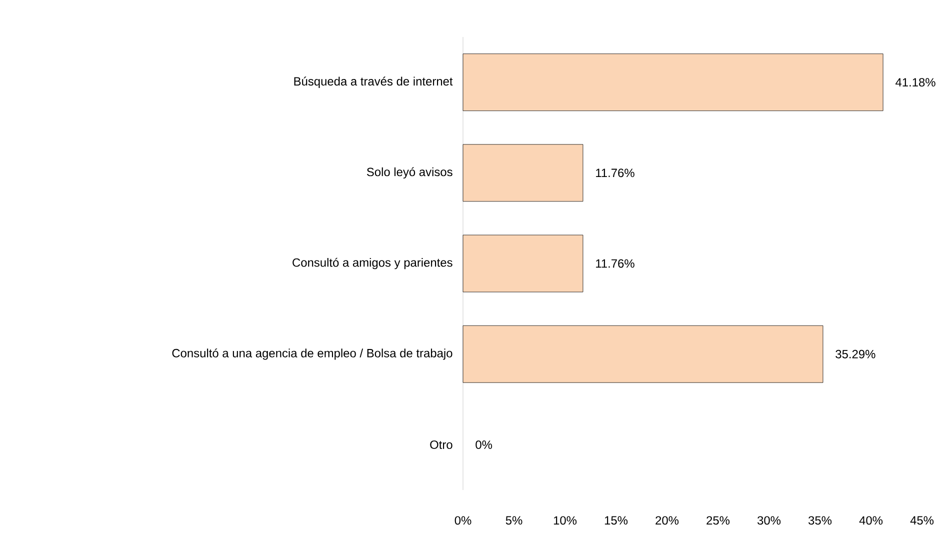 The height and width of the screenshot is (540, 940). Describe the element at coordinates (916, 82) in the screenshot. I see `data-label: 41.18%` at that location.